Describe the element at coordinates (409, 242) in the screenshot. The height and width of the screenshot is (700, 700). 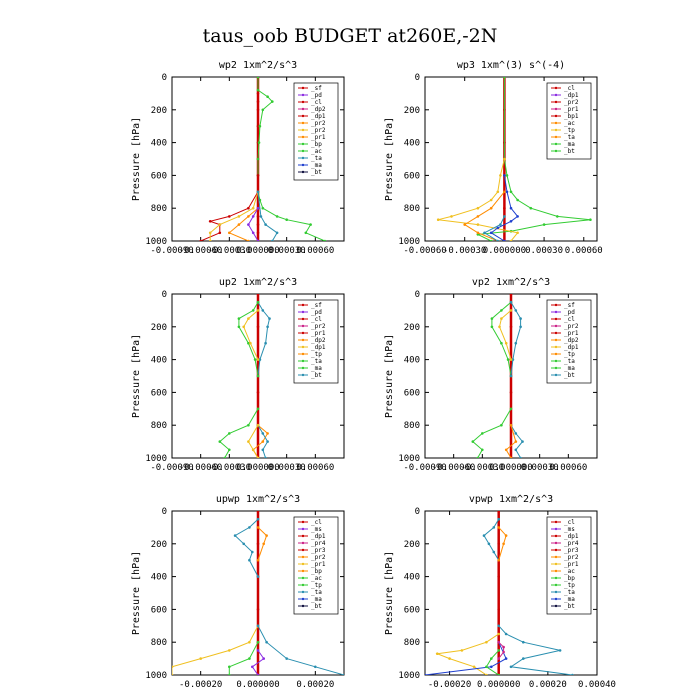
I see `y-tick-label: 1000` at that location.